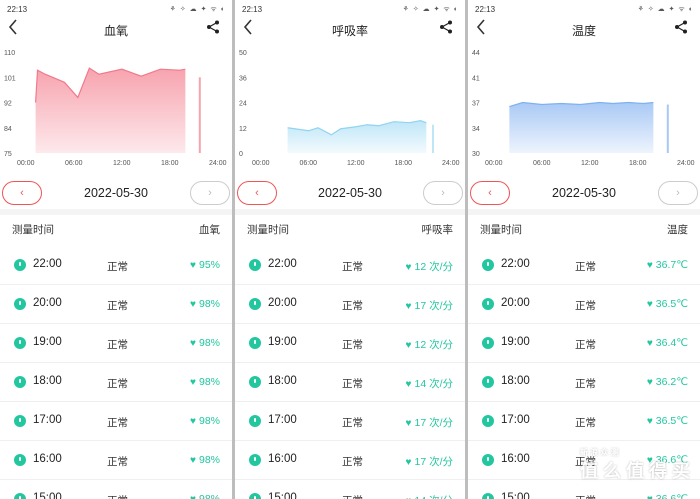 This screenshot has width=700, height=499. I want to click on table-row: 20:00 正常 ♥ 17 次/分, so click(350, 304).